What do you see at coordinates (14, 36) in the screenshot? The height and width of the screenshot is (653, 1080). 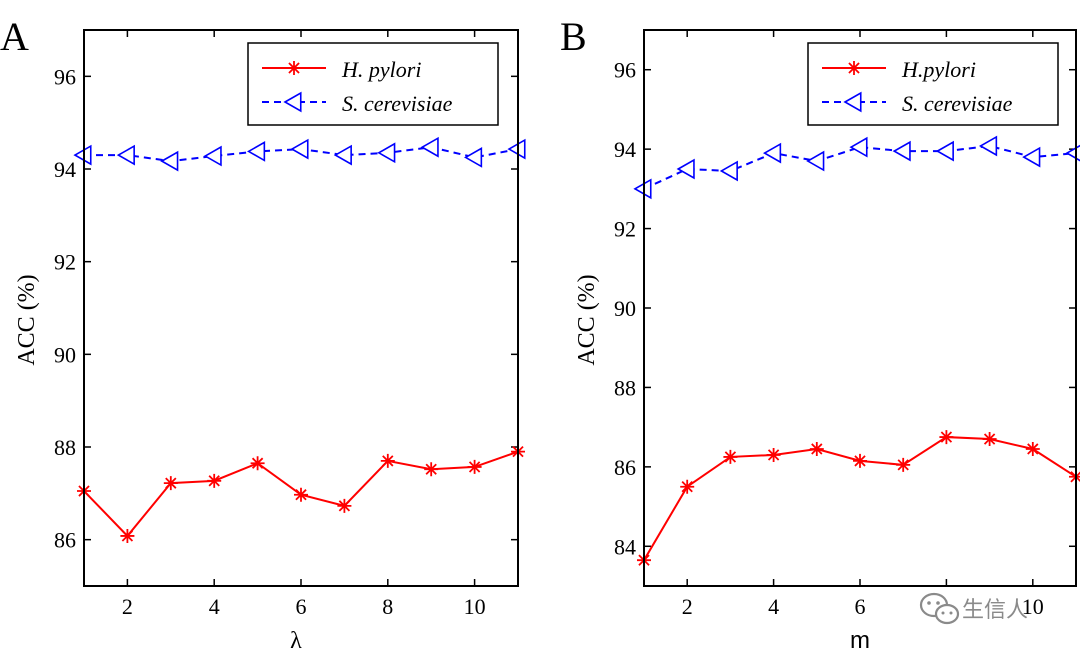 I see `panel-label: A` at bounding box center [14, 36].